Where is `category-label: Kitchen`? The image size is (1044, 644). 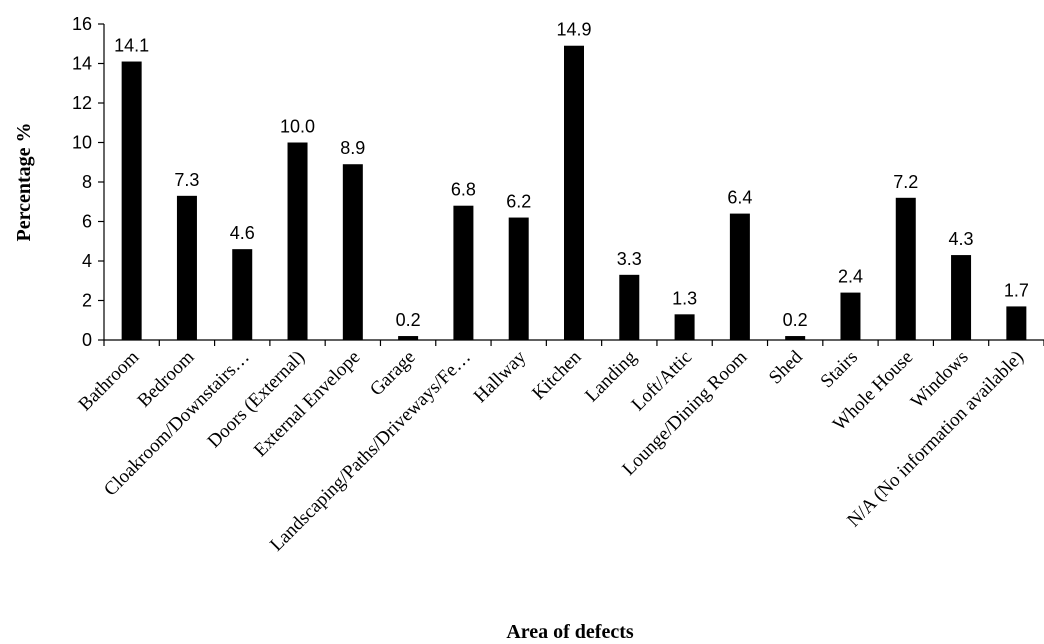
category-label: Kitchen is located at coordinates (557, 375).